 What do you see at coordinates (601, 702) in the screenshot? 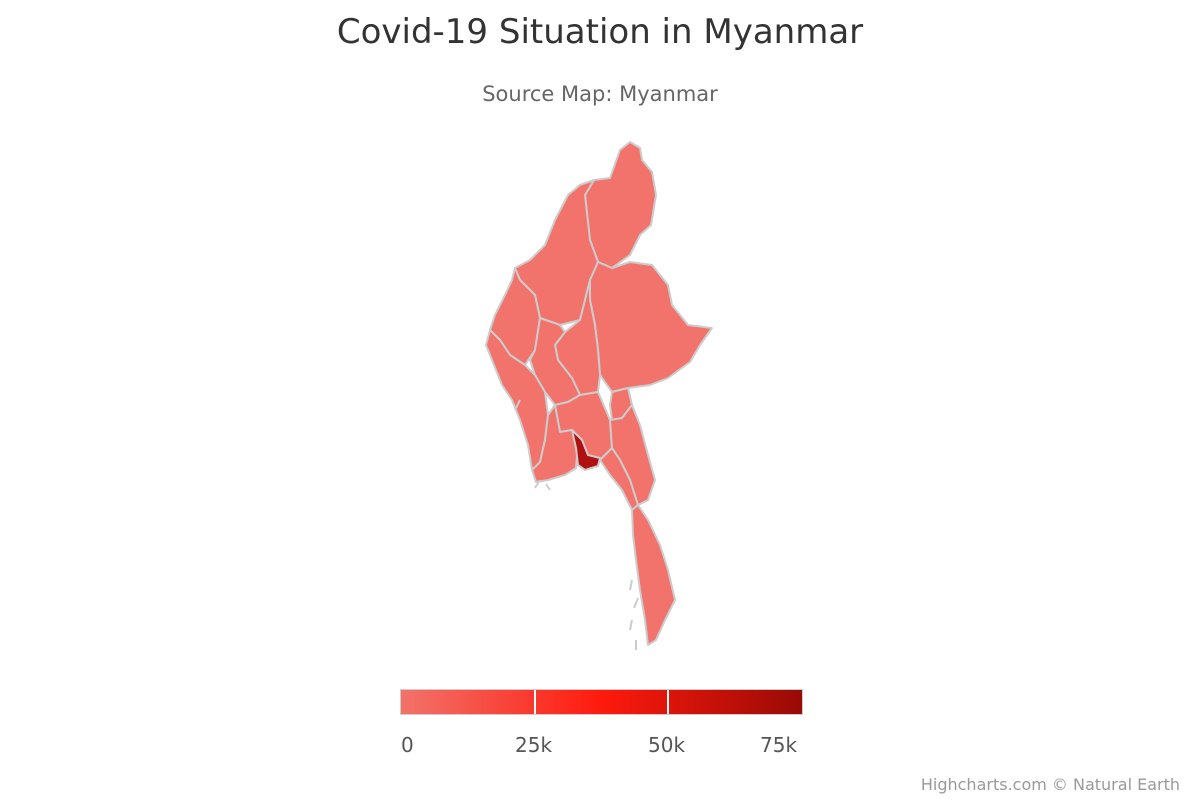
I see `color-axis-legend` at bounding box center [601, 702].